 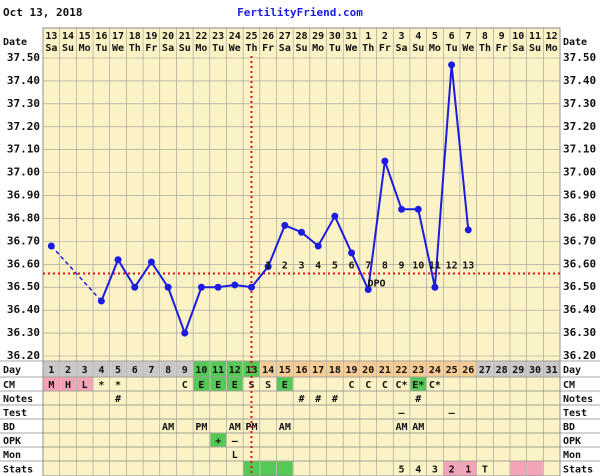 I want to click on stats-cell: 3, so click(x=435, y=470).